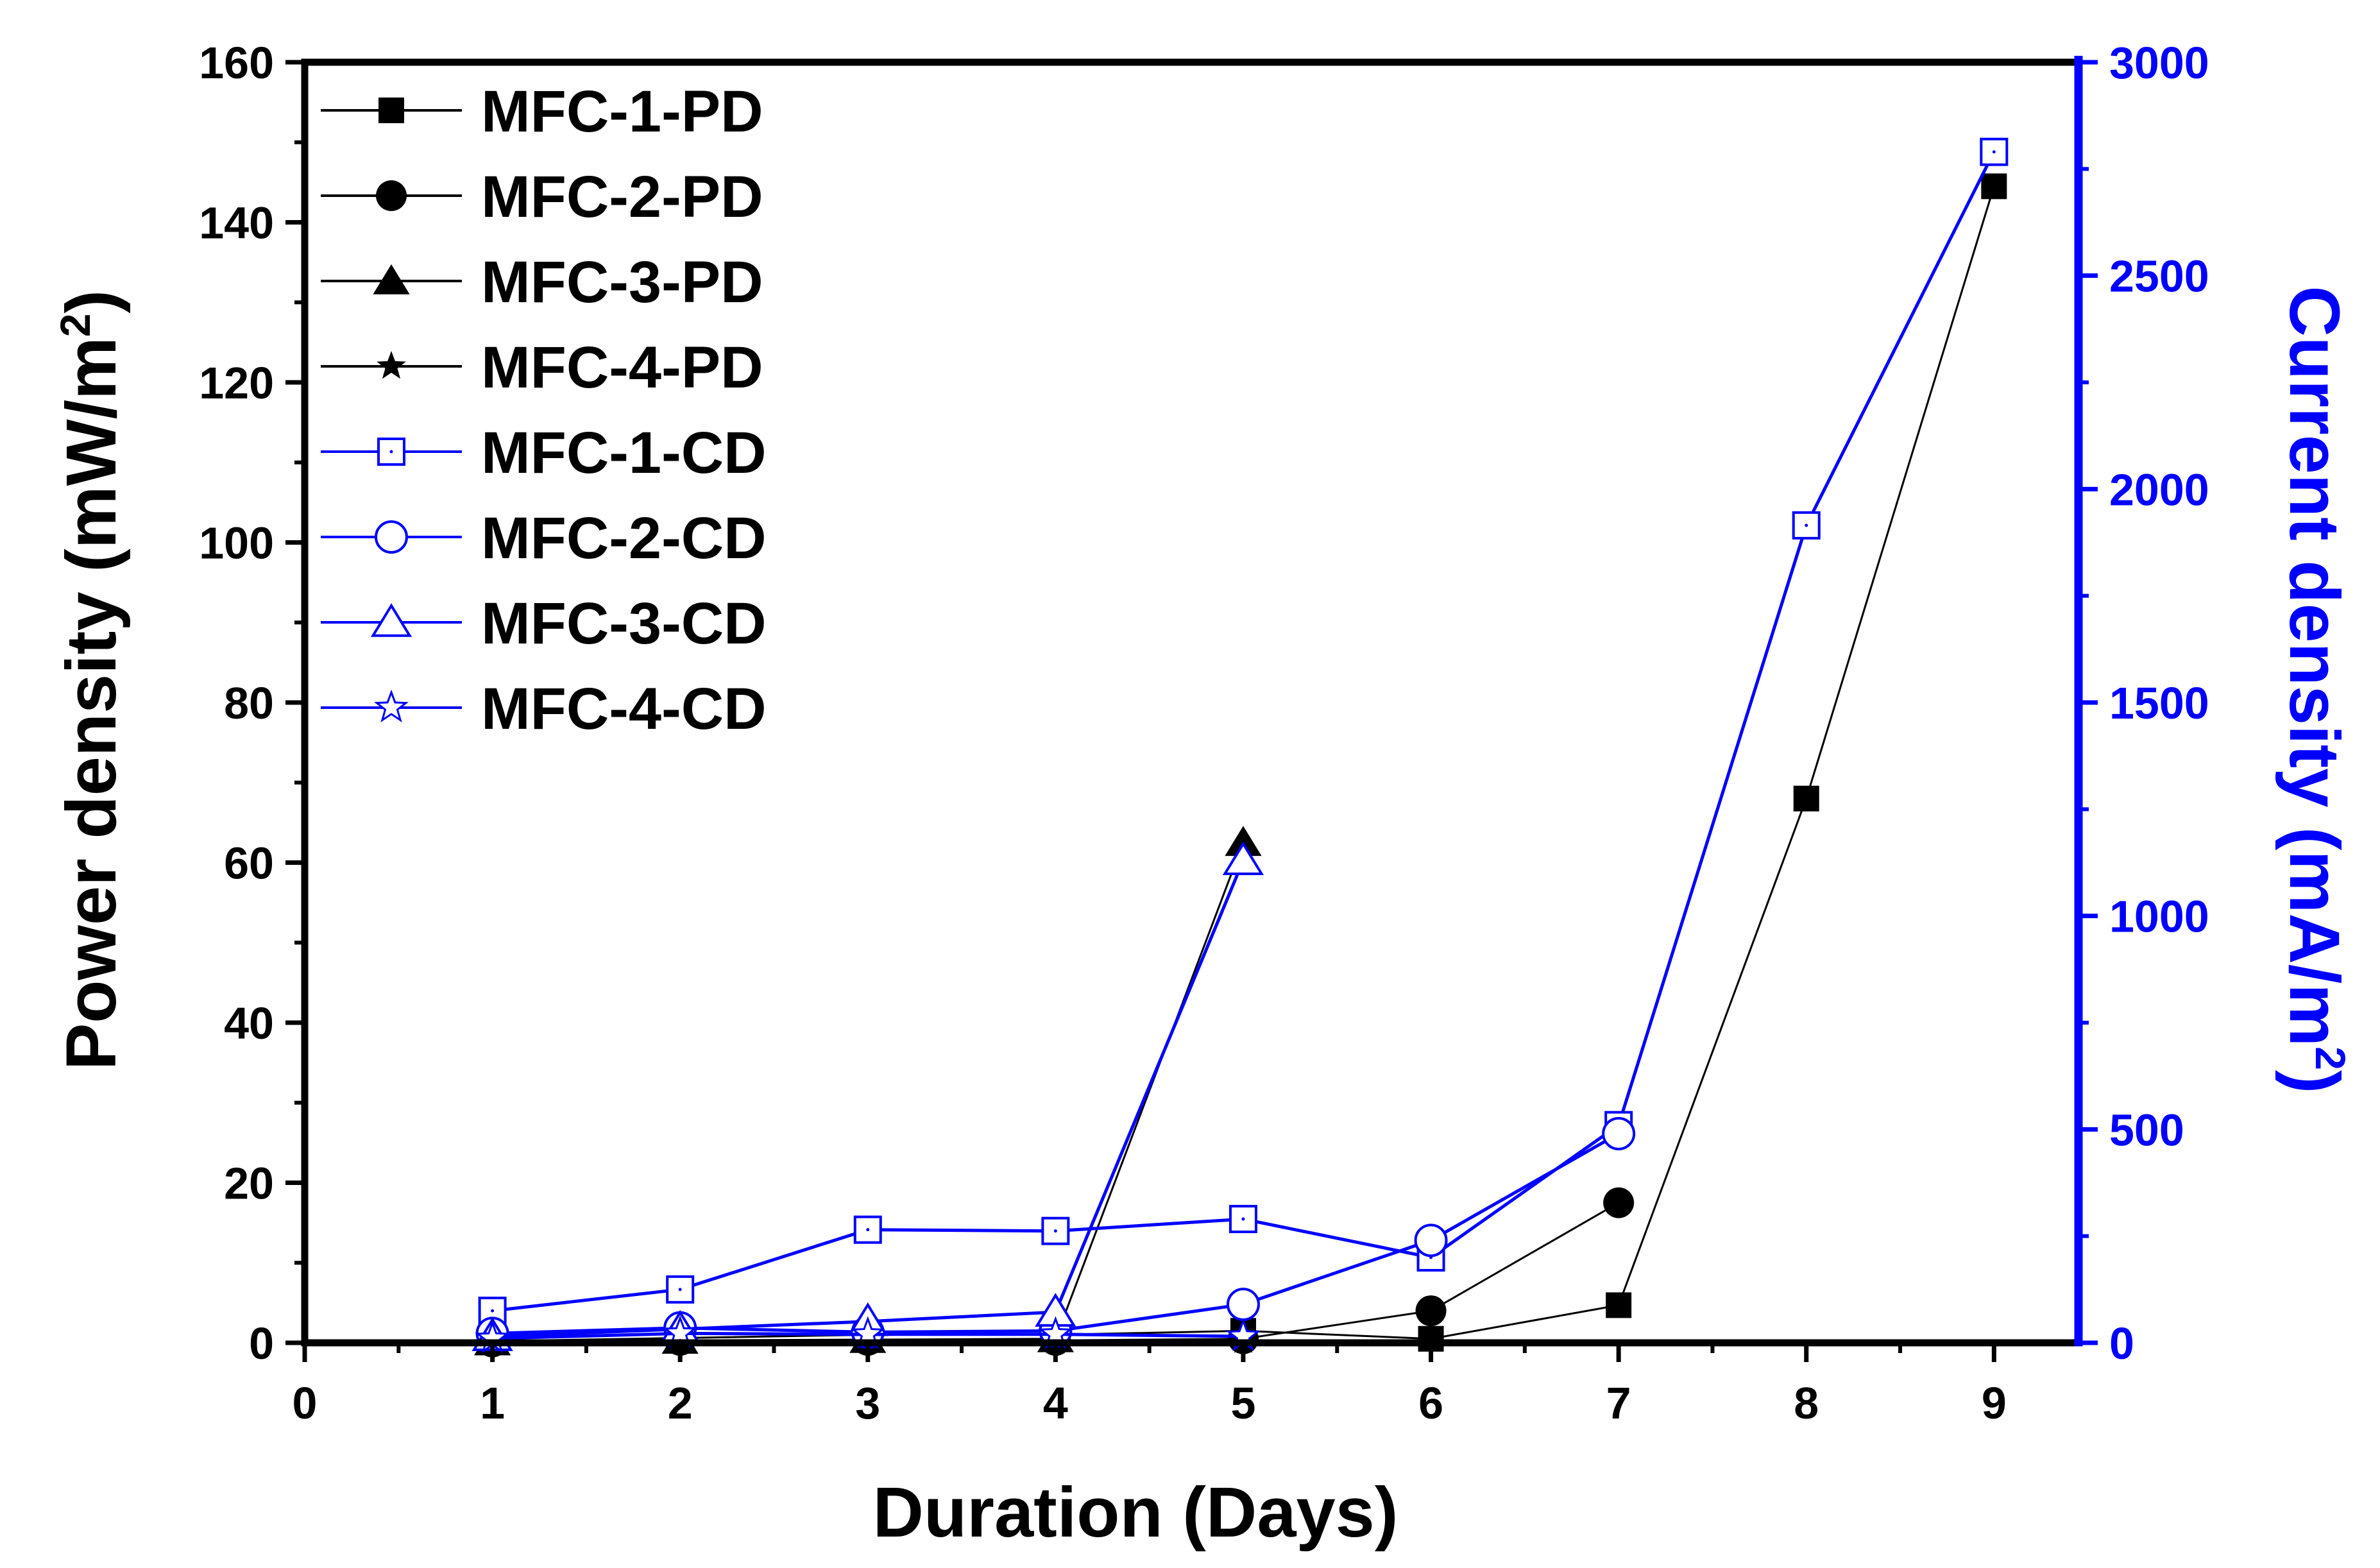 The image size is (2380, 1568). Describe the element at coordinates (1994, 1403) in the screenshot. I see `x-tick-label-9: 9` at that location.